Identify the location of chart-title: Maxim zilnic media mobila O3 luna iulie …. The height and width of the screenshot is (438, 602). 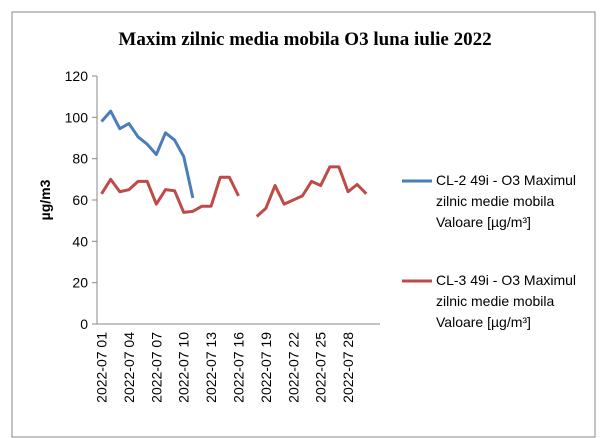
(304, 39).